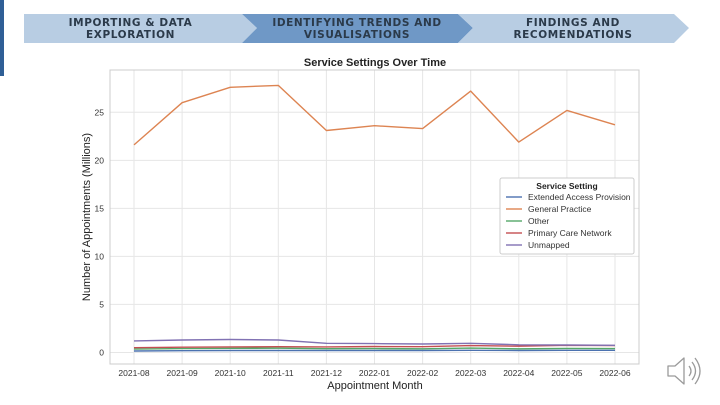 This screenshot has height=405, width=720. What do you see at coordinates (374, 342) in the screenshot?
I see `series-line-unmapped` at bounding box center [374, 342].